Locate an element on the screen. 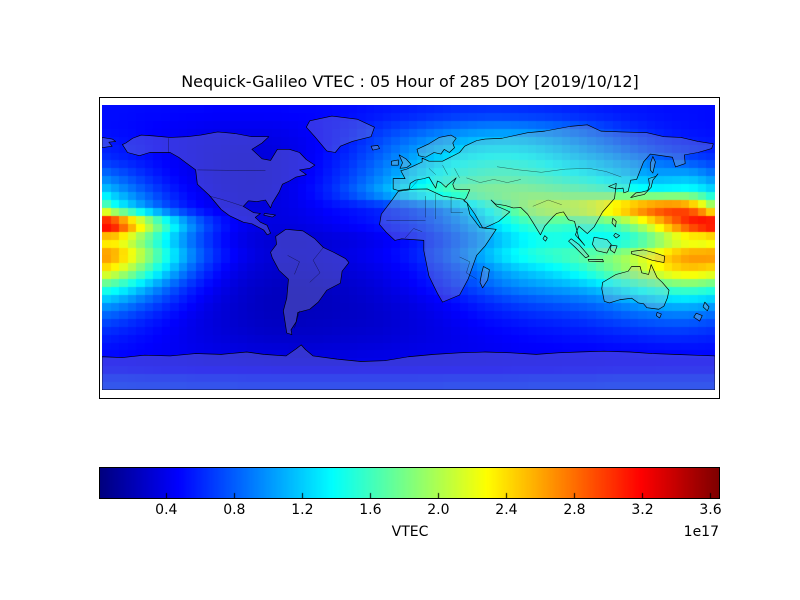 This screenshot has height=600, width=800. colorbar-label: VTEC is located at coordinates (410, 532).